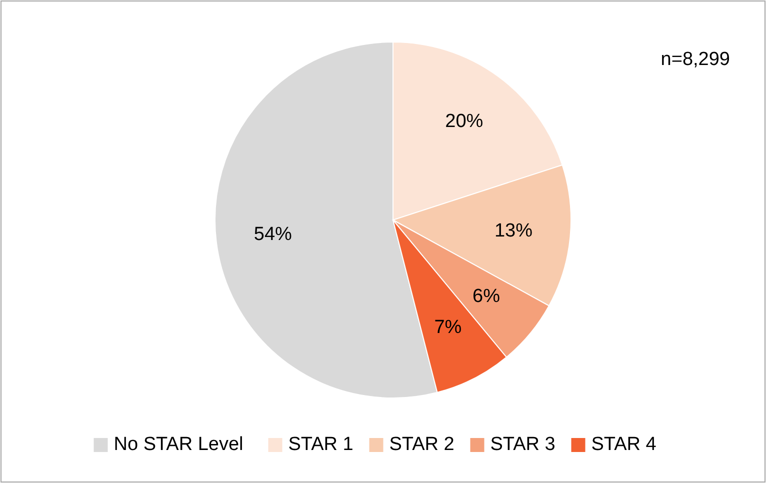 The image size is (766, 483). Describe the element at coordinates (273, 235) in the screenshot. I see `data-label: 54%` at that location.